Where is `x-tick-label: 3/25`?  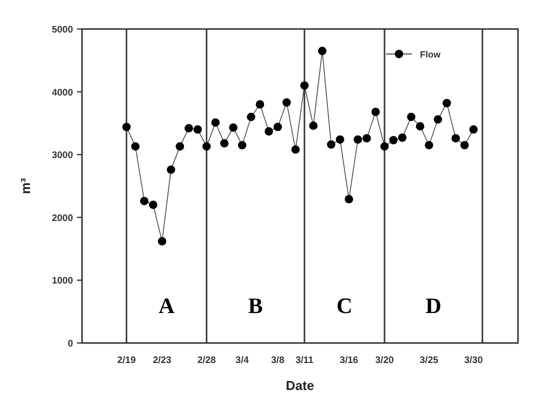
x-tick-label: 3/25 is located at coordinates (429, 360).